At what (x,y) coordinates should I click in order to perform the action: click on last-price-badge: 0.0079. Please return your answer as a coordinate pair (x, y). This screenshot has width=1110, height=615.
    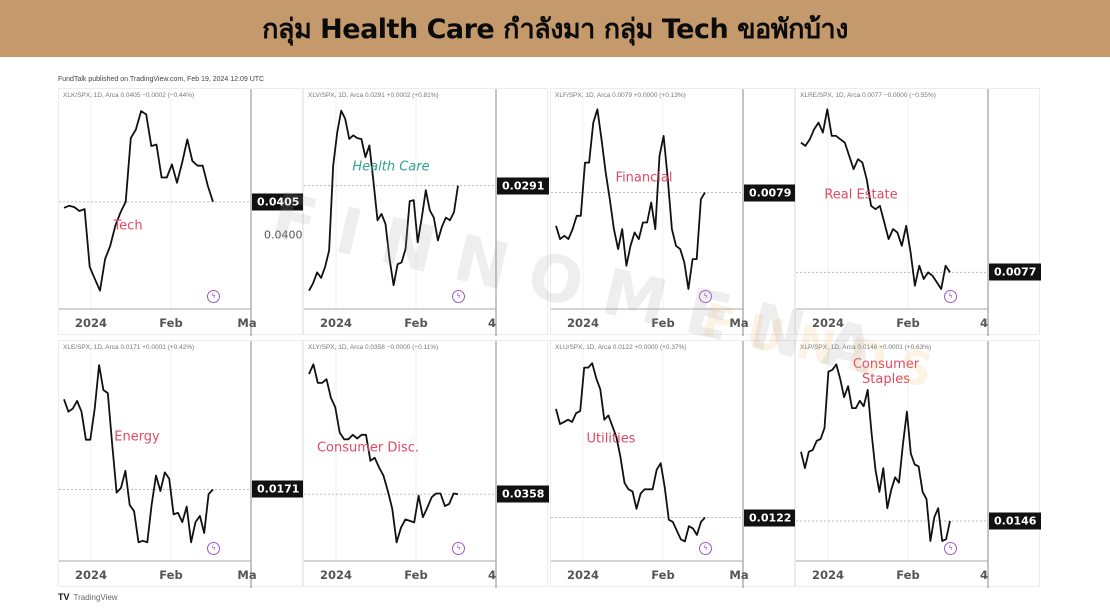
    Looking at the image, I should click on (770, 193).